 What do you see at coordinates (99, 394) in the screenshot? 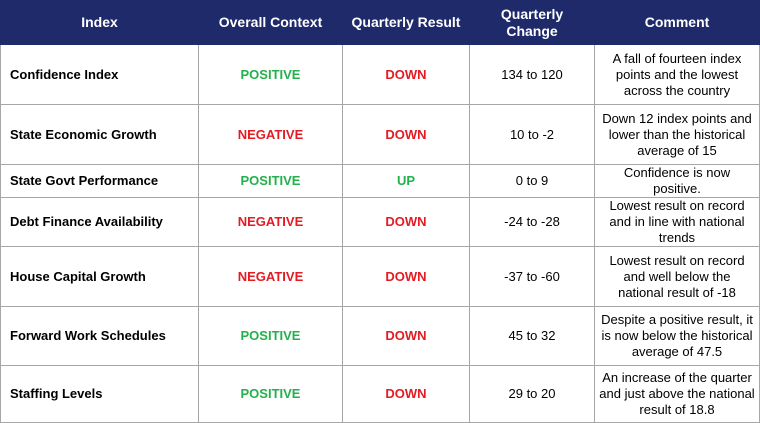
I see `index-name: Staffing Levels` at bounding box center [99, 394].